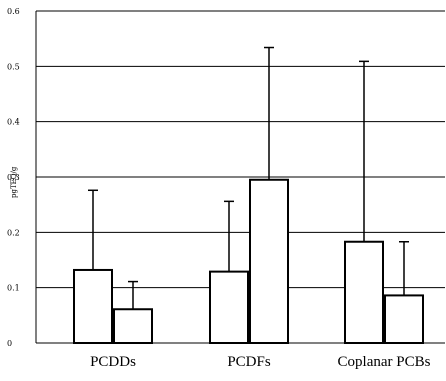  Describe the element at coordinates (13, 122) in the screenshot. I see `y-tick-label: 0.4` at that location.